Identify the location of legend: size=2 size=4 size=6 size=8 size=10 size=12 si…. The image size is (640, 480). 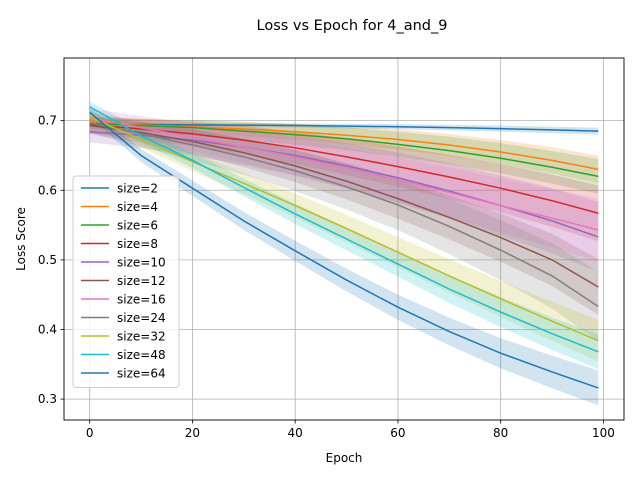
(126, 281).